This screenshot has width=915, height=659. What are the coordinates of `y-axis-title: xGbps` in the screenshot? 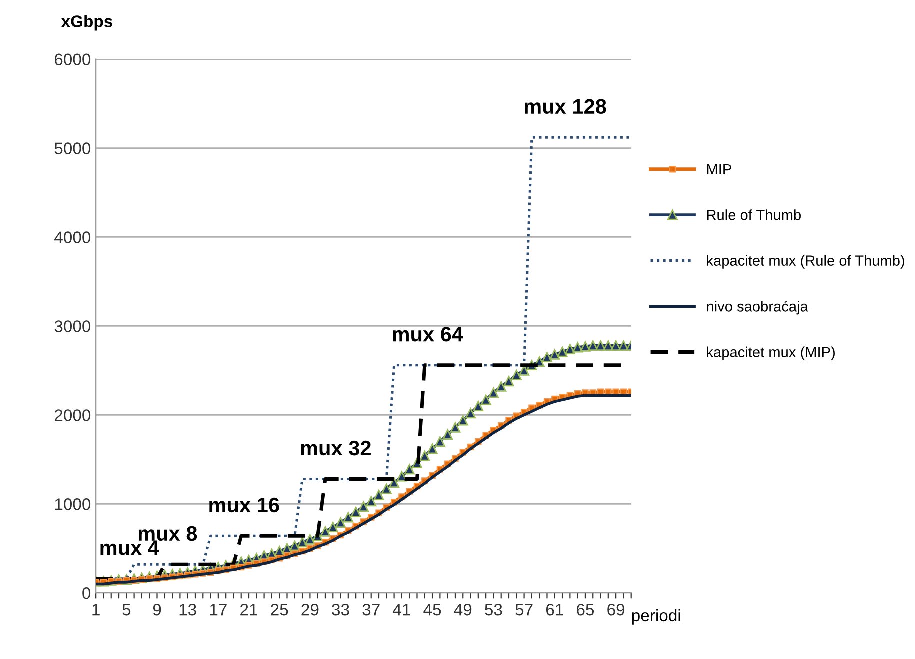 It's located at (86, 23).